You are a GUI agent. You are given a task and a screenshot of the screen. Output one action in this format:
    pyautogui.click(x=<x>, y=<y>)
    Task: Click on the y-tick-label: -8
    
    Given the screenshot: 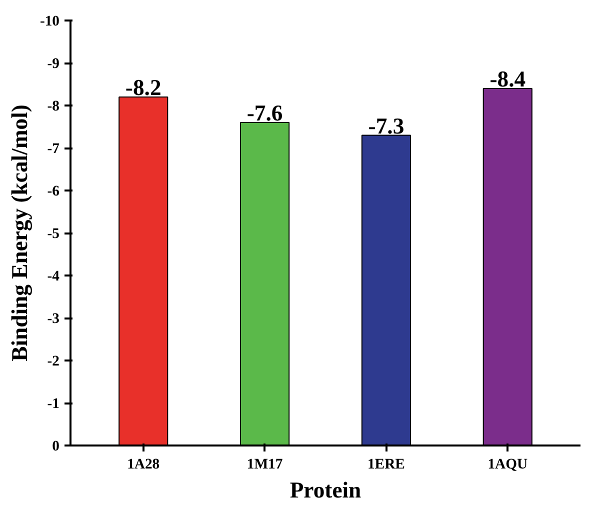 What is the action you would take?
    pyautogui.click(x=53, y=106)
    